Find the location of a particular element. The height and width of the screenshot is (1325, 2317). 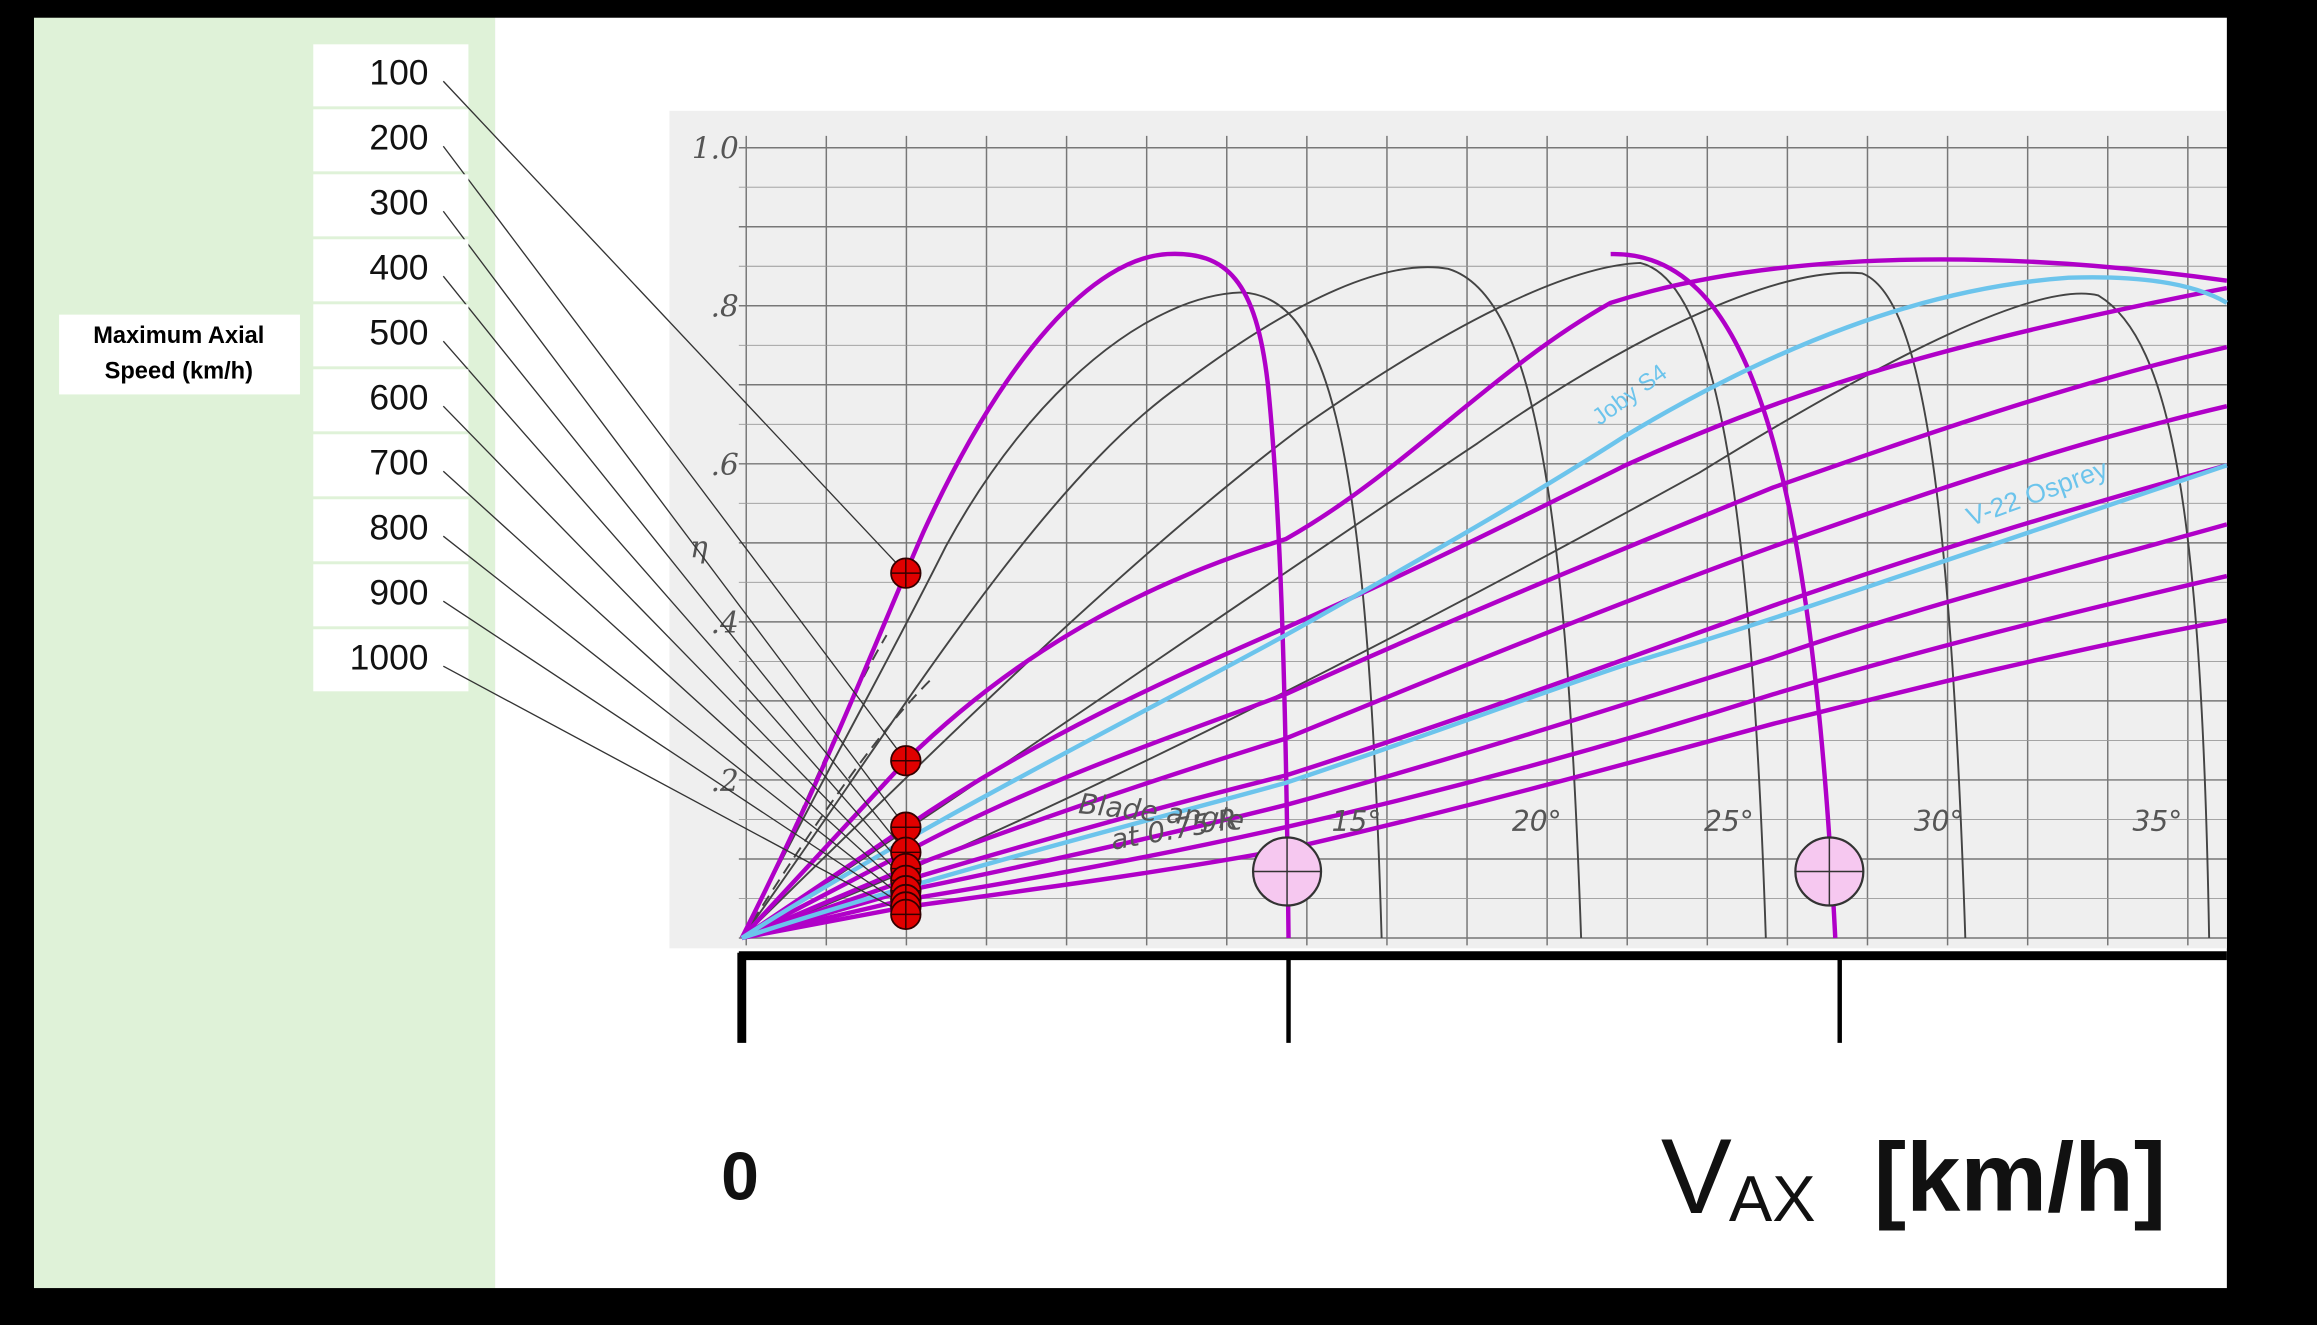

speed-value: 300 is located at coordinates (398, 203).